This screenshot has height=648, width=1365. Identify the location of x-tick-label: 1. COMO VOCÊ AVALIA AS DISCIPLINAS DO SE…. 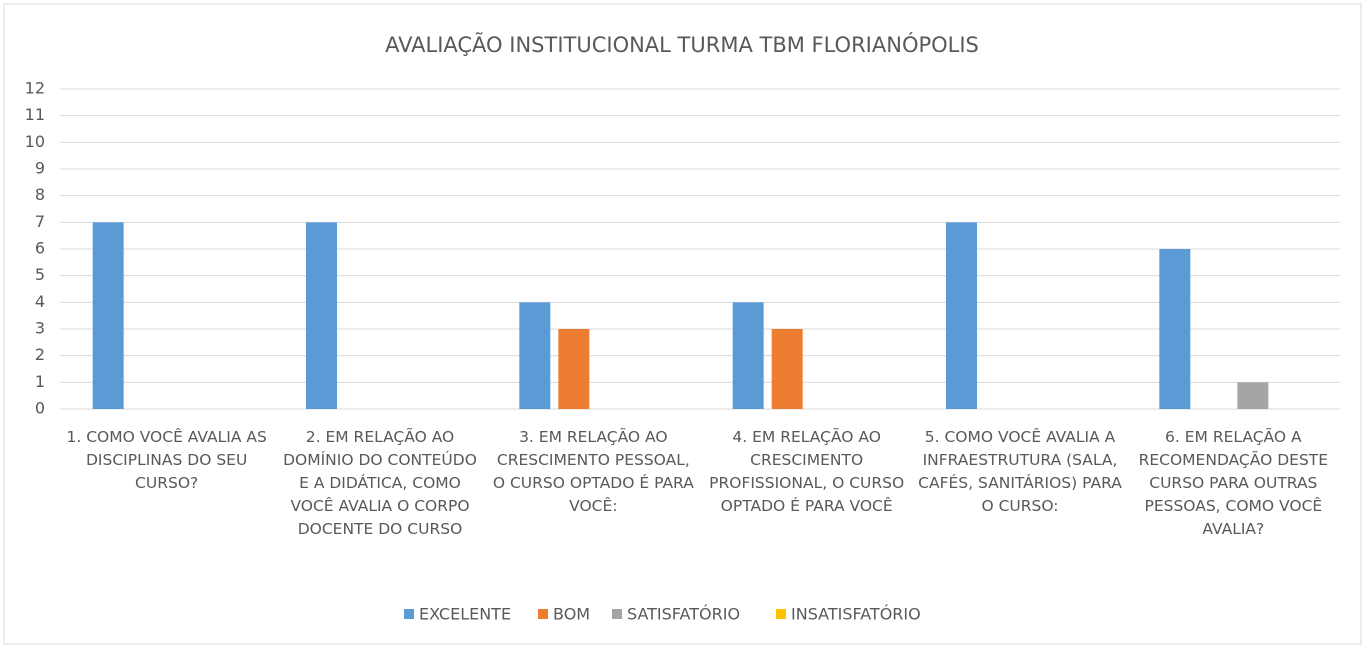
(166, 460).